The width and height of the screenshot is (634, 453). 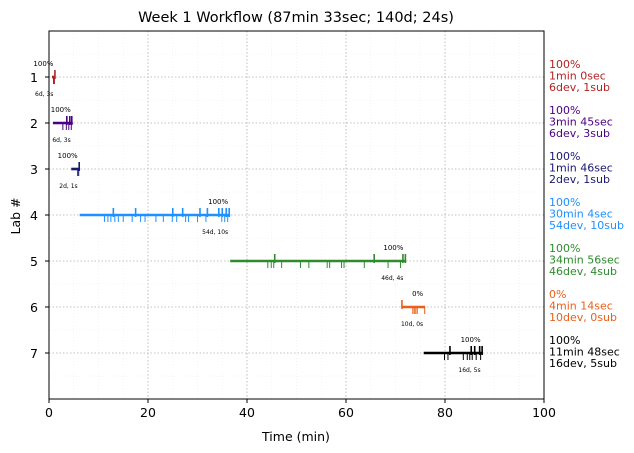 What do you see at coordinates (296, 18) in the screenshot?
I see `chart-title: Week 1 Workflow (87min 33sec; 140d; 24s)` at bounding box center [296, 18].